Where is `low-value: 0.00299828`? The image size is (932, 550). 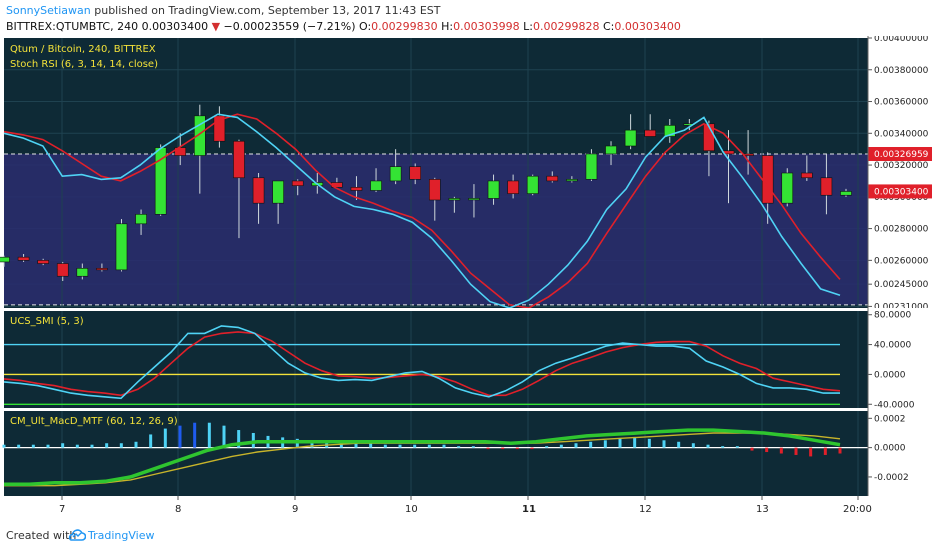 low-value: 0.00299828 is located at coordinates (566, 26).